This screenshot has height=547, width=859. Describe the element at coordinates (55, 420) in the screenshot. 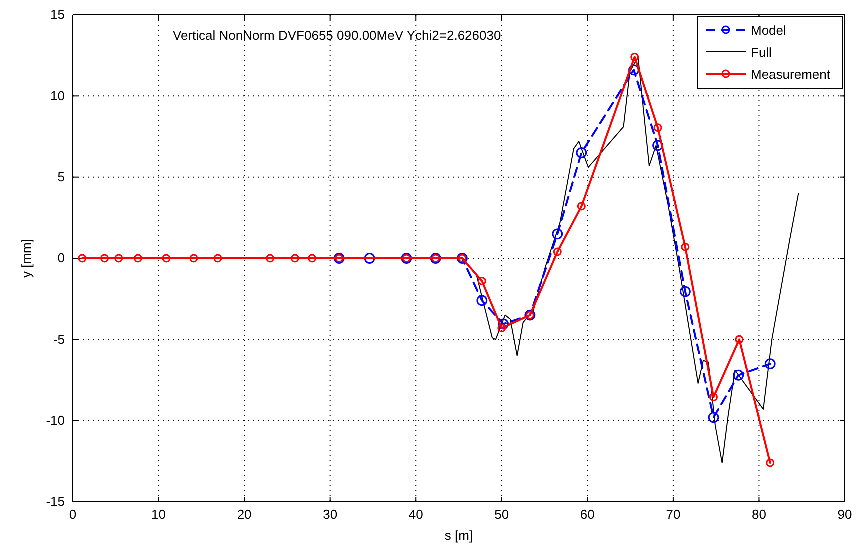

I see `y-tick-label: -10` at that location.